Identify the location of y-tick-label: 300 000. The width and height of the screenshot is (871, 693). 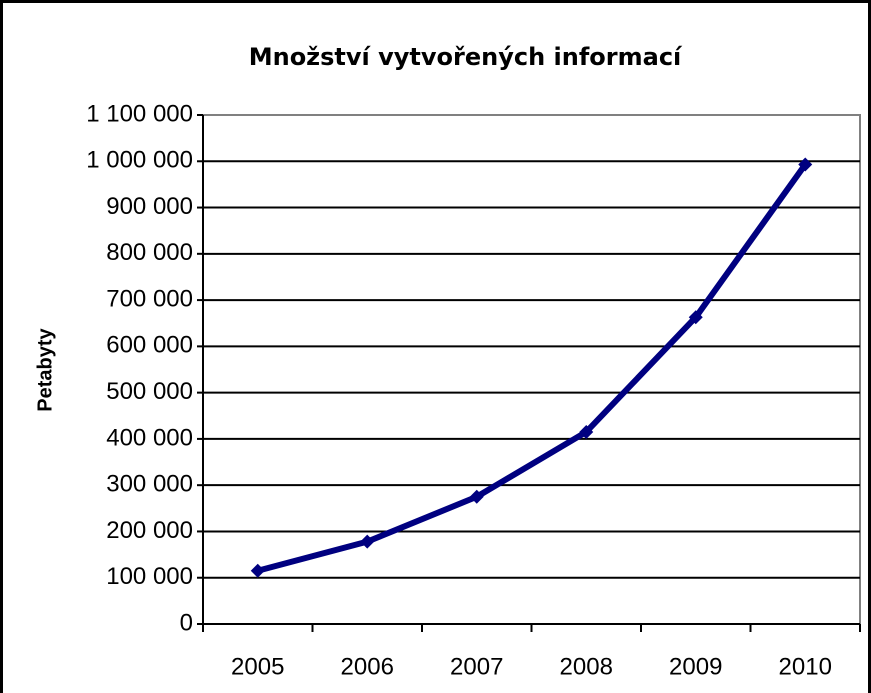
(149, 484).